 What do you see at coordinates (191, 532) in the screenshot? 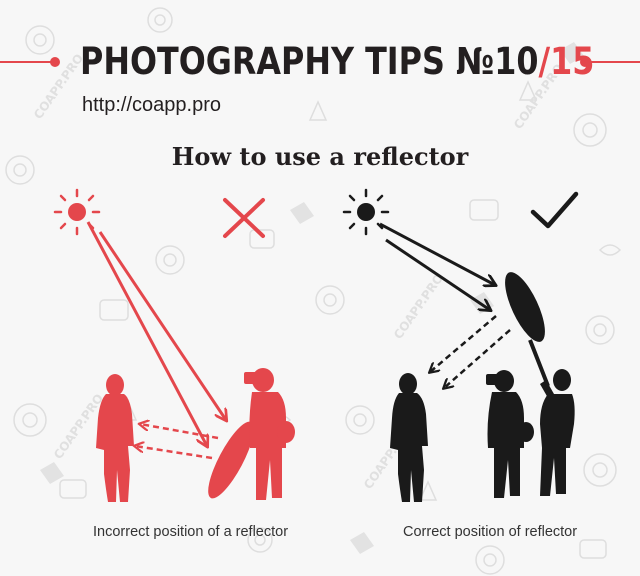
I see `incorrect-caption: Incorrect position of a reflector` at bounding box center [191, 532].